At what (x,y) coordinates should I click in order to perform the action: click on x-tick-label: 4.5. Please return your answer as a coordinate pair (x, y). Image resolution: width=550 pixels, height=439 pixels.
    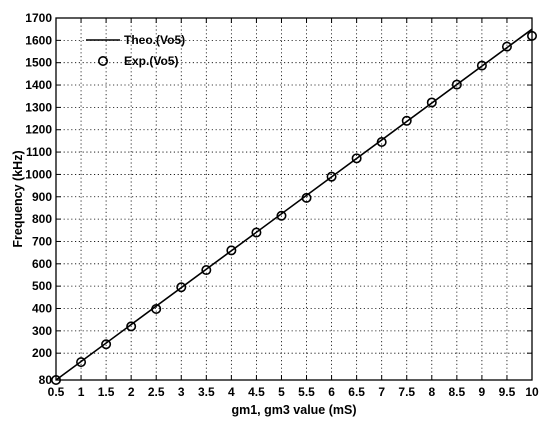
    Looking at the image, I should click on (256, 392).